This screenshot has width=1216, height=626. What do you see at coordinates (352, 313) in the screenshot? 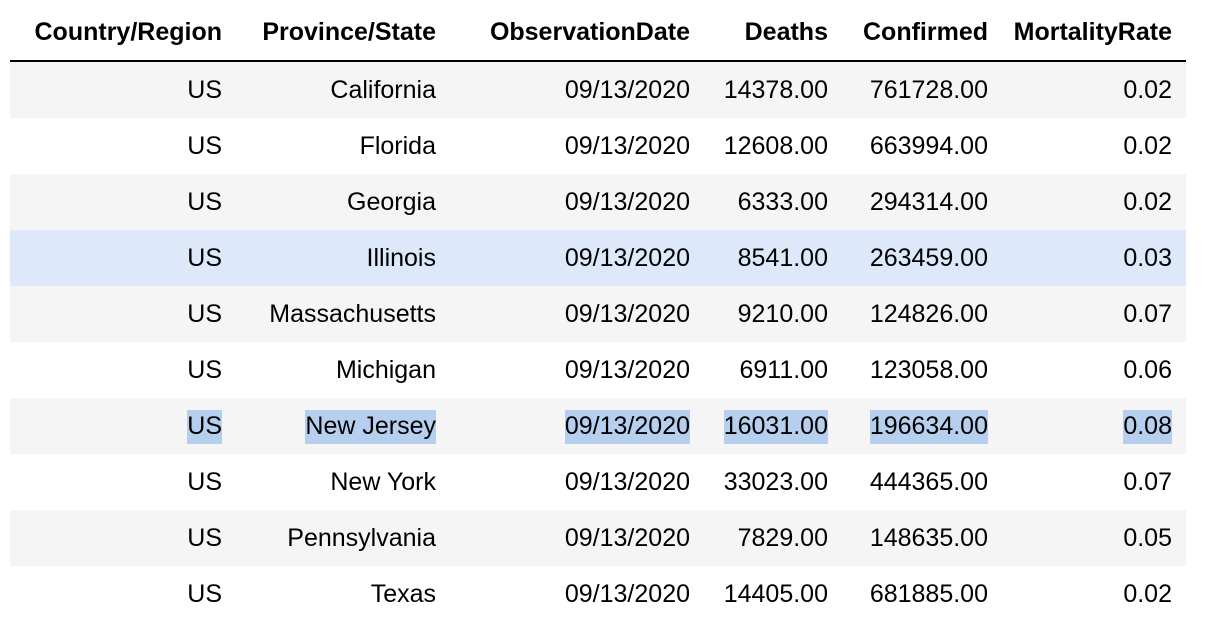
I see `cell-province-state: Massachusetts` at bounding box center [352, 313].